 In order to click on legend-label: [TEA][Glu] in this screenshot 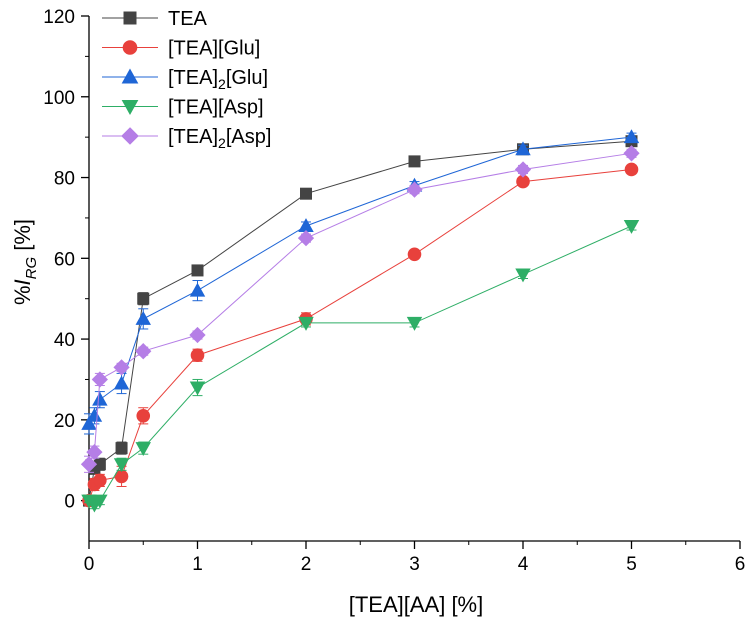, I will do `click(214, 49)`.